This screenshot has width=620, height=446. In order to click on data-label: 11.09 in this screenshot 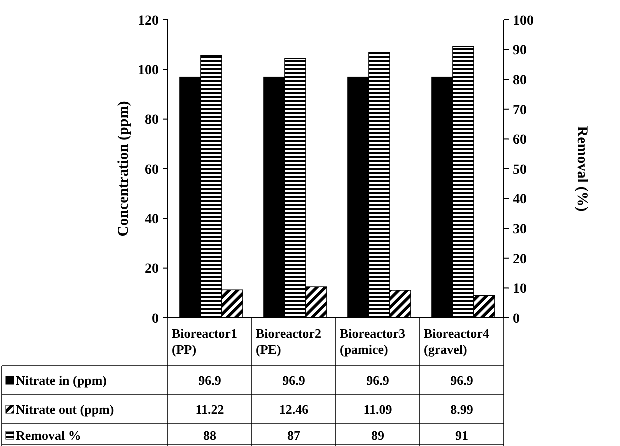, I will do `click(378, 410)`.